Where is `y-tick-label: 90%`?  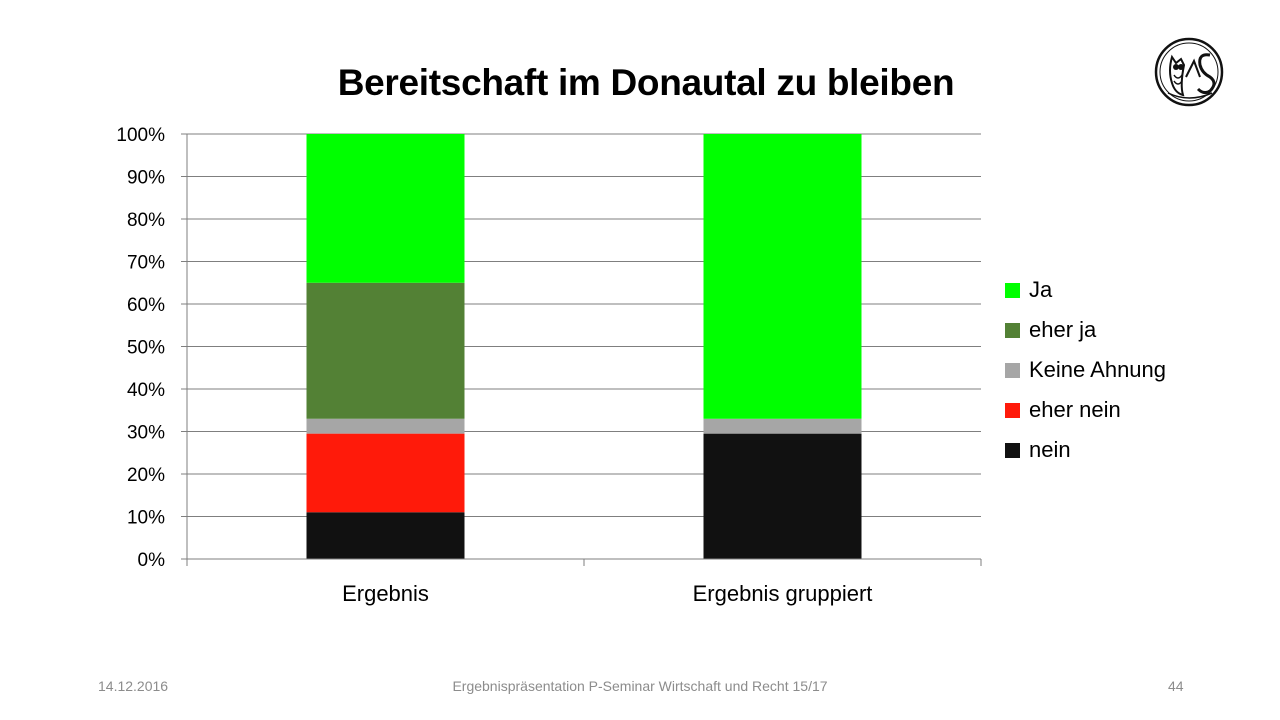 y-tick-label: 90% is located at coordinates (146, 178).